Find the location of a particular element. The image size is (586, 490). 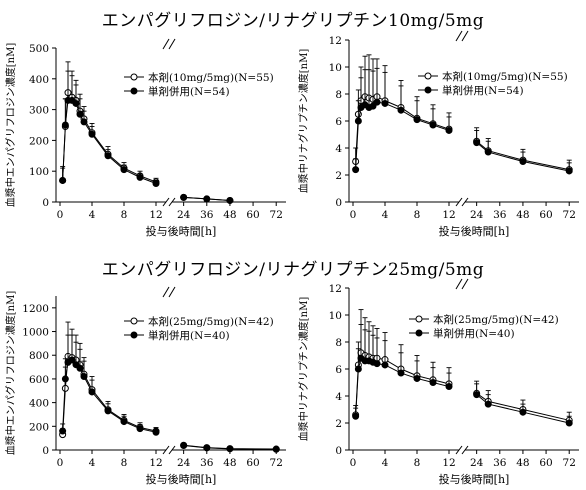

section-title-25mg: エンパグリフロジン/リナグリプチン25mg/5mg is located at coordinates (293, 270).